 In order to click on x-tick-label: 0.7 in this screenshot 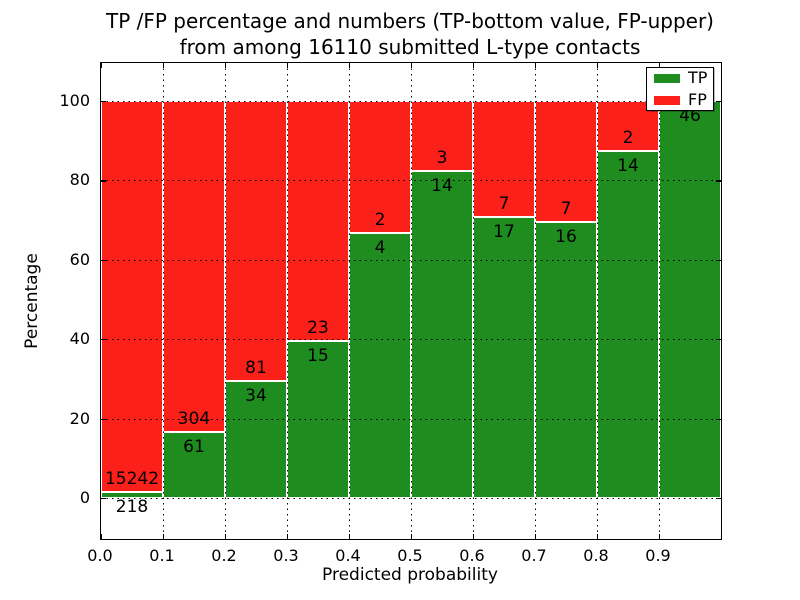, I will do `click(534, 555)`.